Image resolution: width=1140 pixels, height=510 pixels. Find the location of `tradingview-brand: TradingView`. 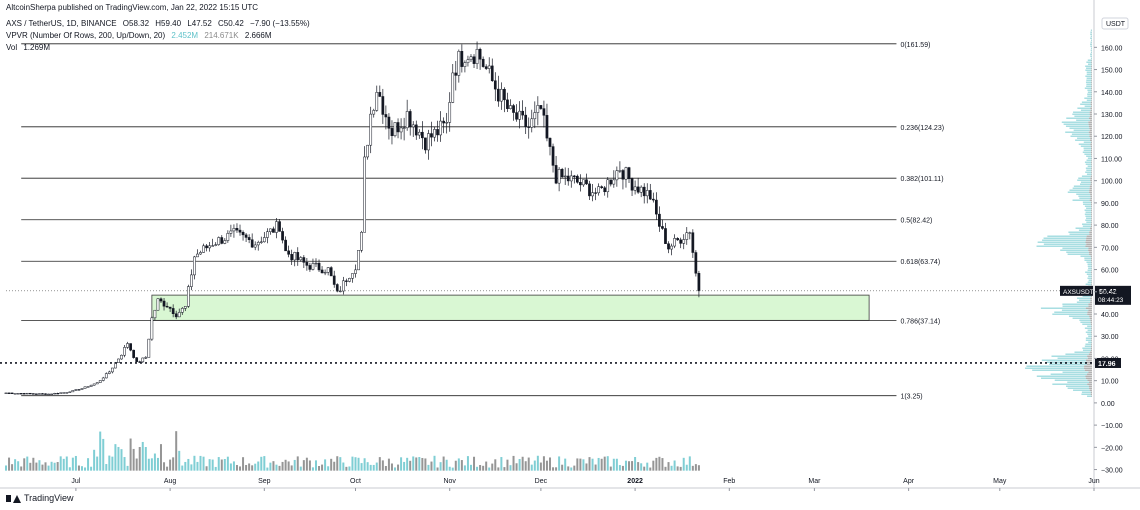

tradingview-brand: TradingView is located at coordinates (40, 498).